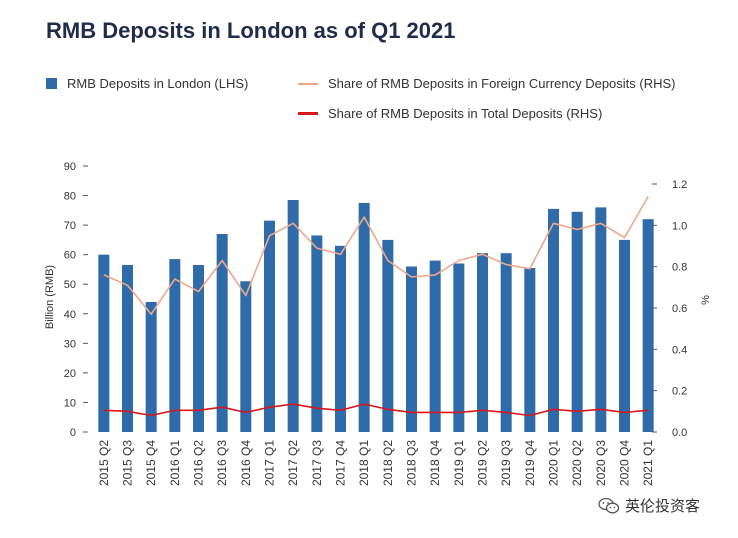  Describe the element at coordinates (577, 463) in the screenshot. I see `x-tick-label: 2020 Q2` at that location.